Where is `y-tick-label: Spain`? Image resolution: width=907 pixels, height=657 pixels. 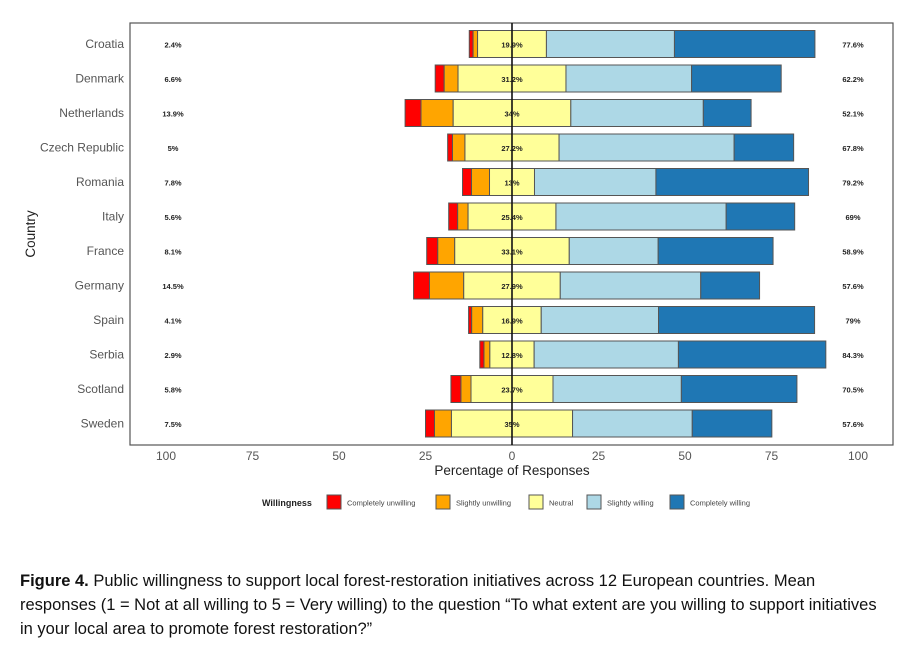 y-tick-label: Spain is located at coordinates (108, 320).